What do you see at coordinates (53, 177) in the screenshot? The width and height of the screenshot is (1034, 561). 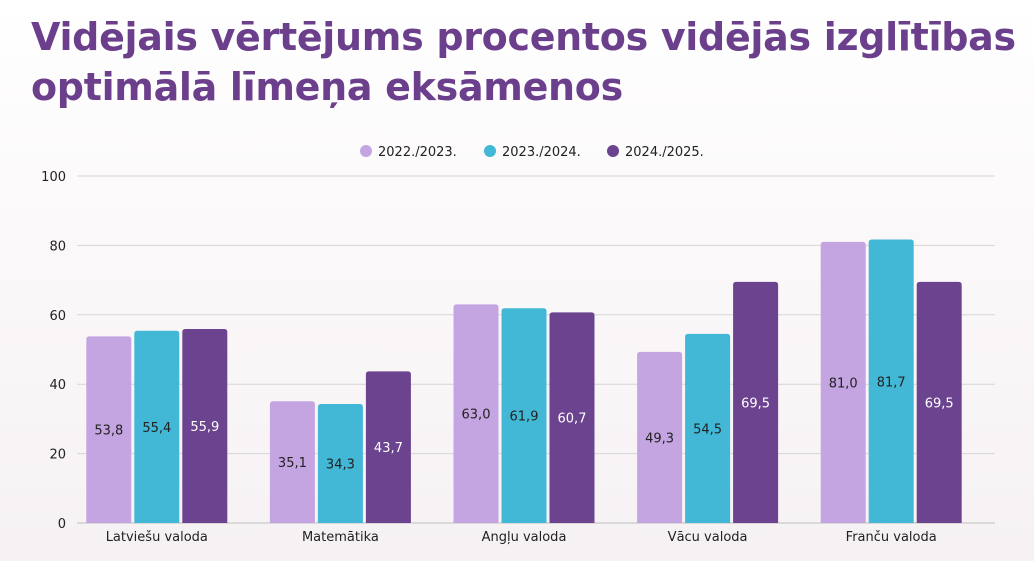 I see `y-tick-label-100: 100` at bounding box center [53, 177].